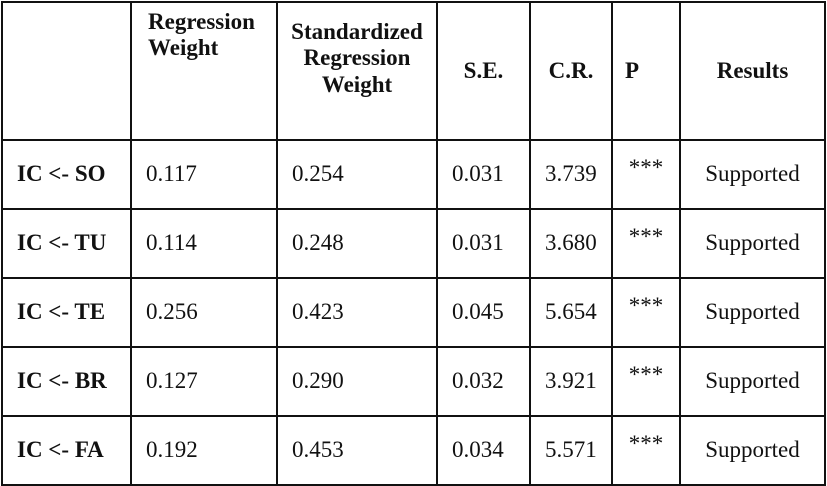 The height and width of the screenshot is (486, 827). Describe the element at coordinates (357, 312) in the screenshot. I see `standardized-weight-cell: 0.423` at that location.